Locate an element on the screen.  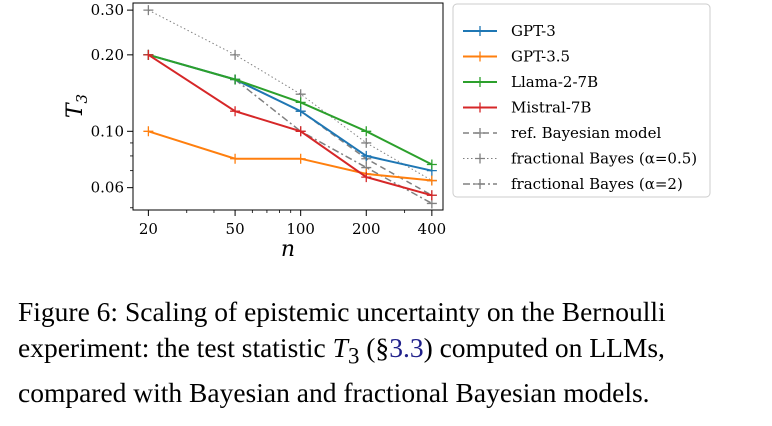
legend-entry: fractional Bayes (α=0.5) is located at coordinates (580, 159).